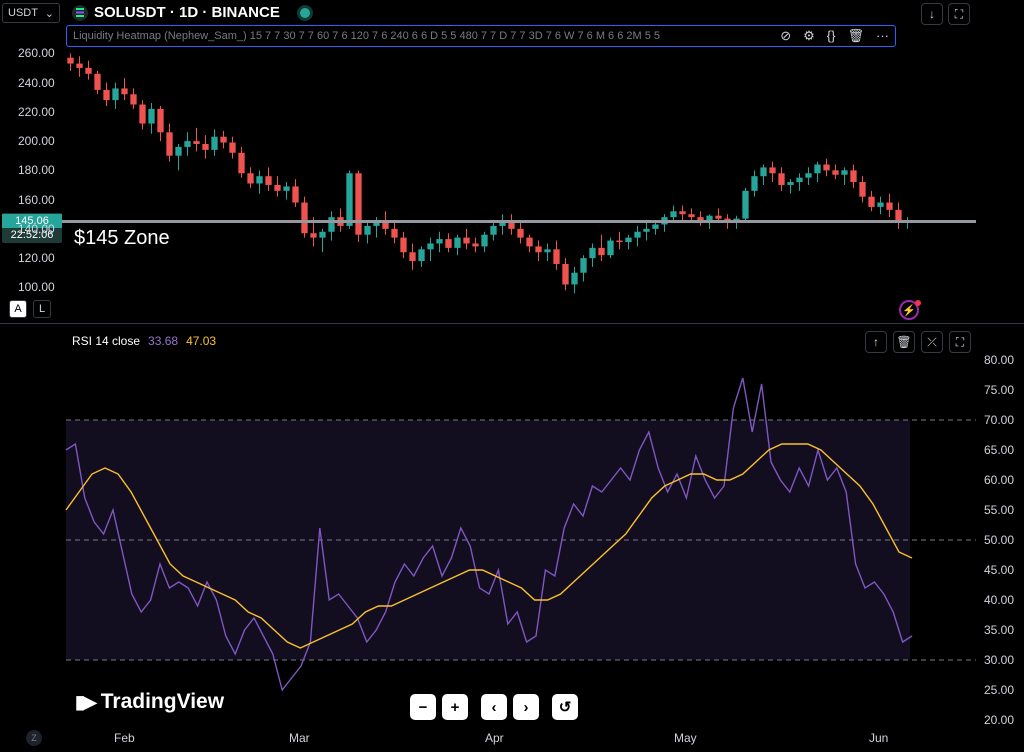  I want to click on price-tick-label: 100.00, so click(36, 287).